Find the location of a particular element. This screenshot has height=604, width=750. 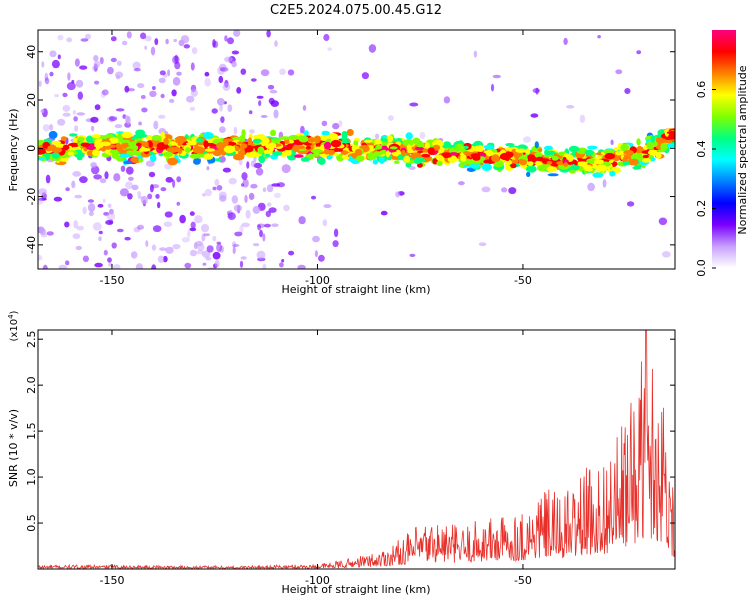

snr-y-label: SNR (10 * v/v) is located at coordinates (13, 448).